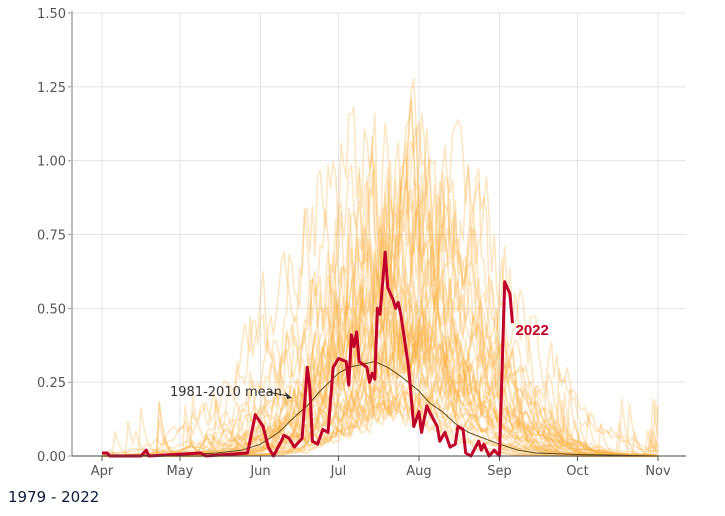 The height and width of the screenshot is (516, 725). What do you see at coordinates (577, 471) in the screenshot?
I see `x-tick-label: Oct` at bounding box center [577, 471].